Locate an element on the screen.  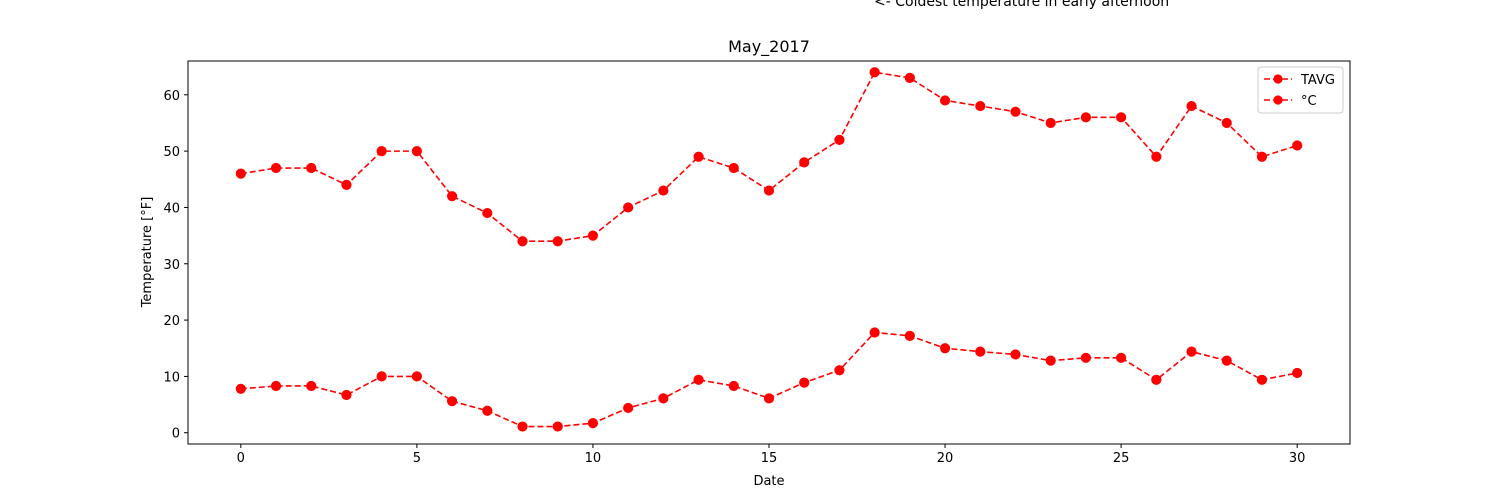
legend-label: TAVG is located at coordinates (1317, 80).